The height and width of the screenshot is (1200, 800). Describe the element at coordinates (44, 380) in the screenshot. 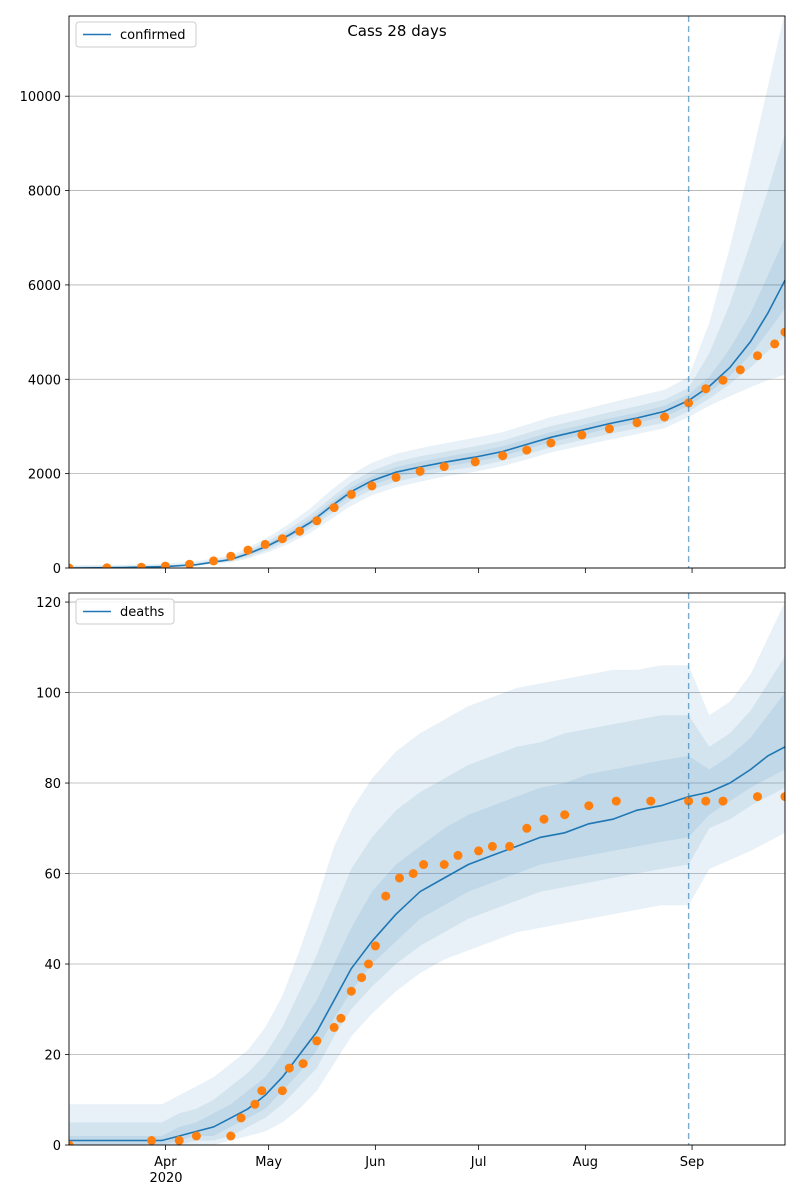

I see `y-tick-label: 4000` at that location.